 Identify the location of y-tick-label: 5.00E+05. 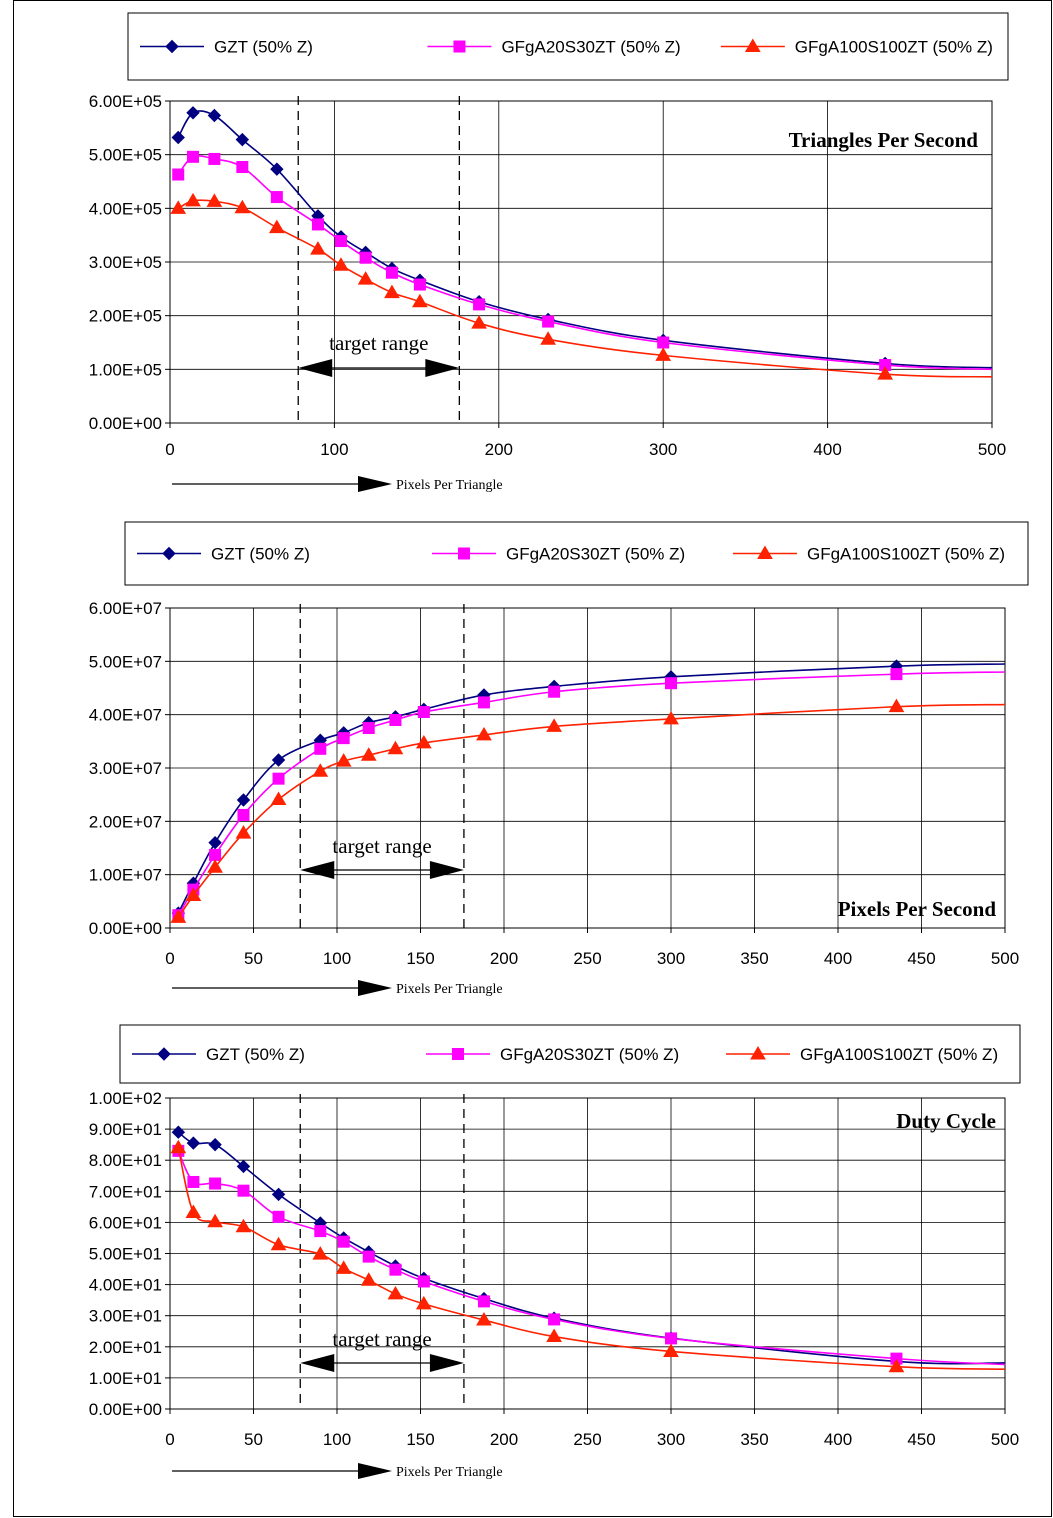
(125, 155).